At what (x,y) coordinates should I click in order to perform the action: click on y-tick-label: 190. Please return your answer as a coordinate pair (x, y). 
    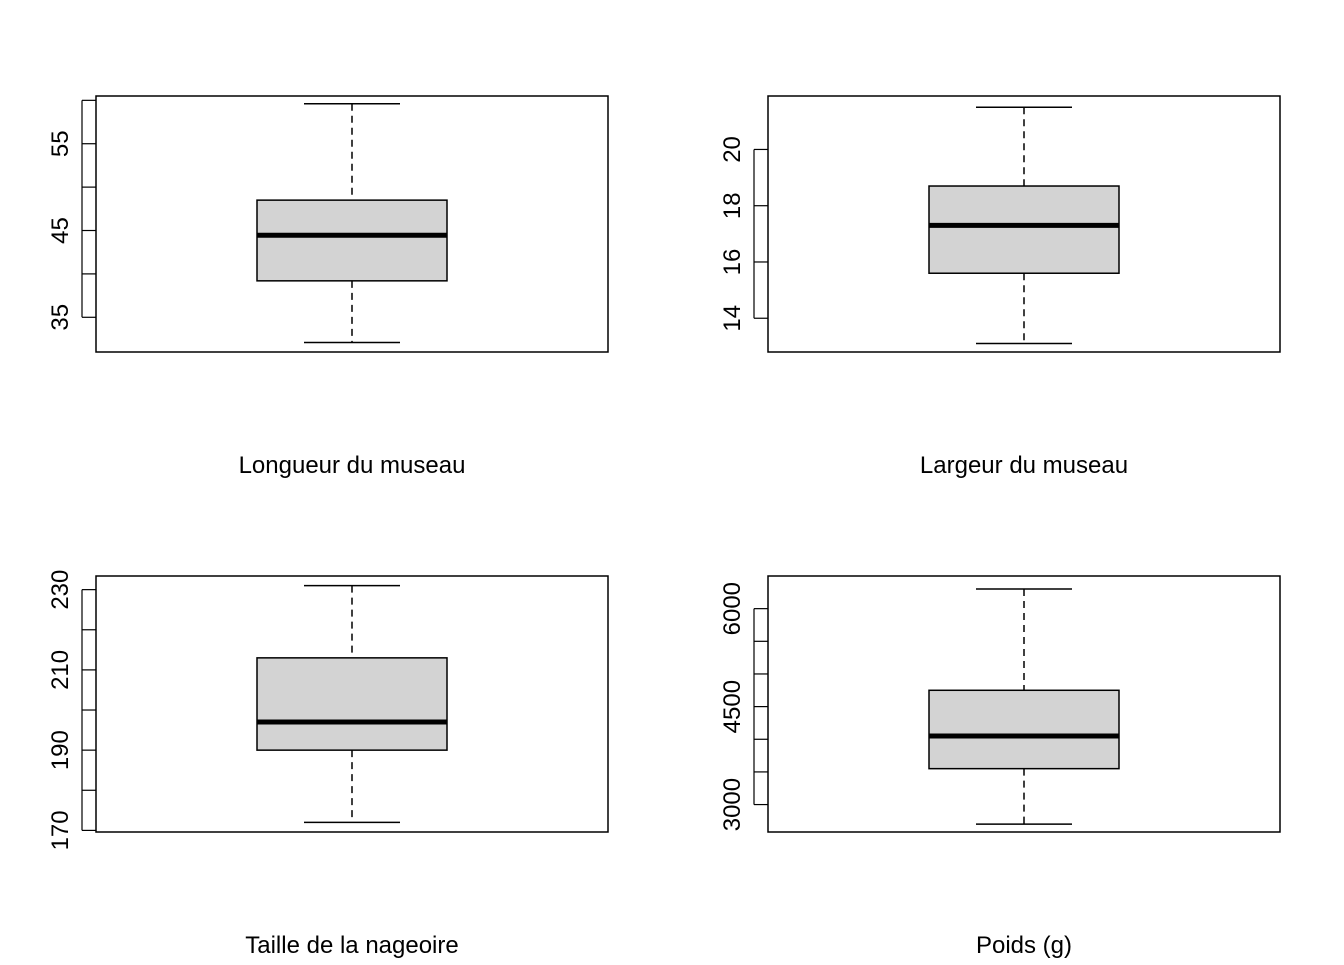
    Looking at the image, I should click on (60, 750).